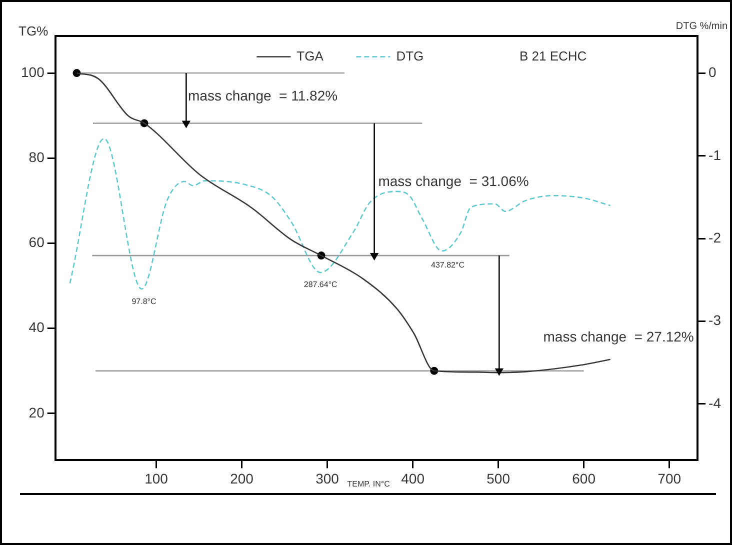 Image resolution: width=732 pixels, height=545 pixels. I want to click on annotation: 97.8°C, so click(144, 301).